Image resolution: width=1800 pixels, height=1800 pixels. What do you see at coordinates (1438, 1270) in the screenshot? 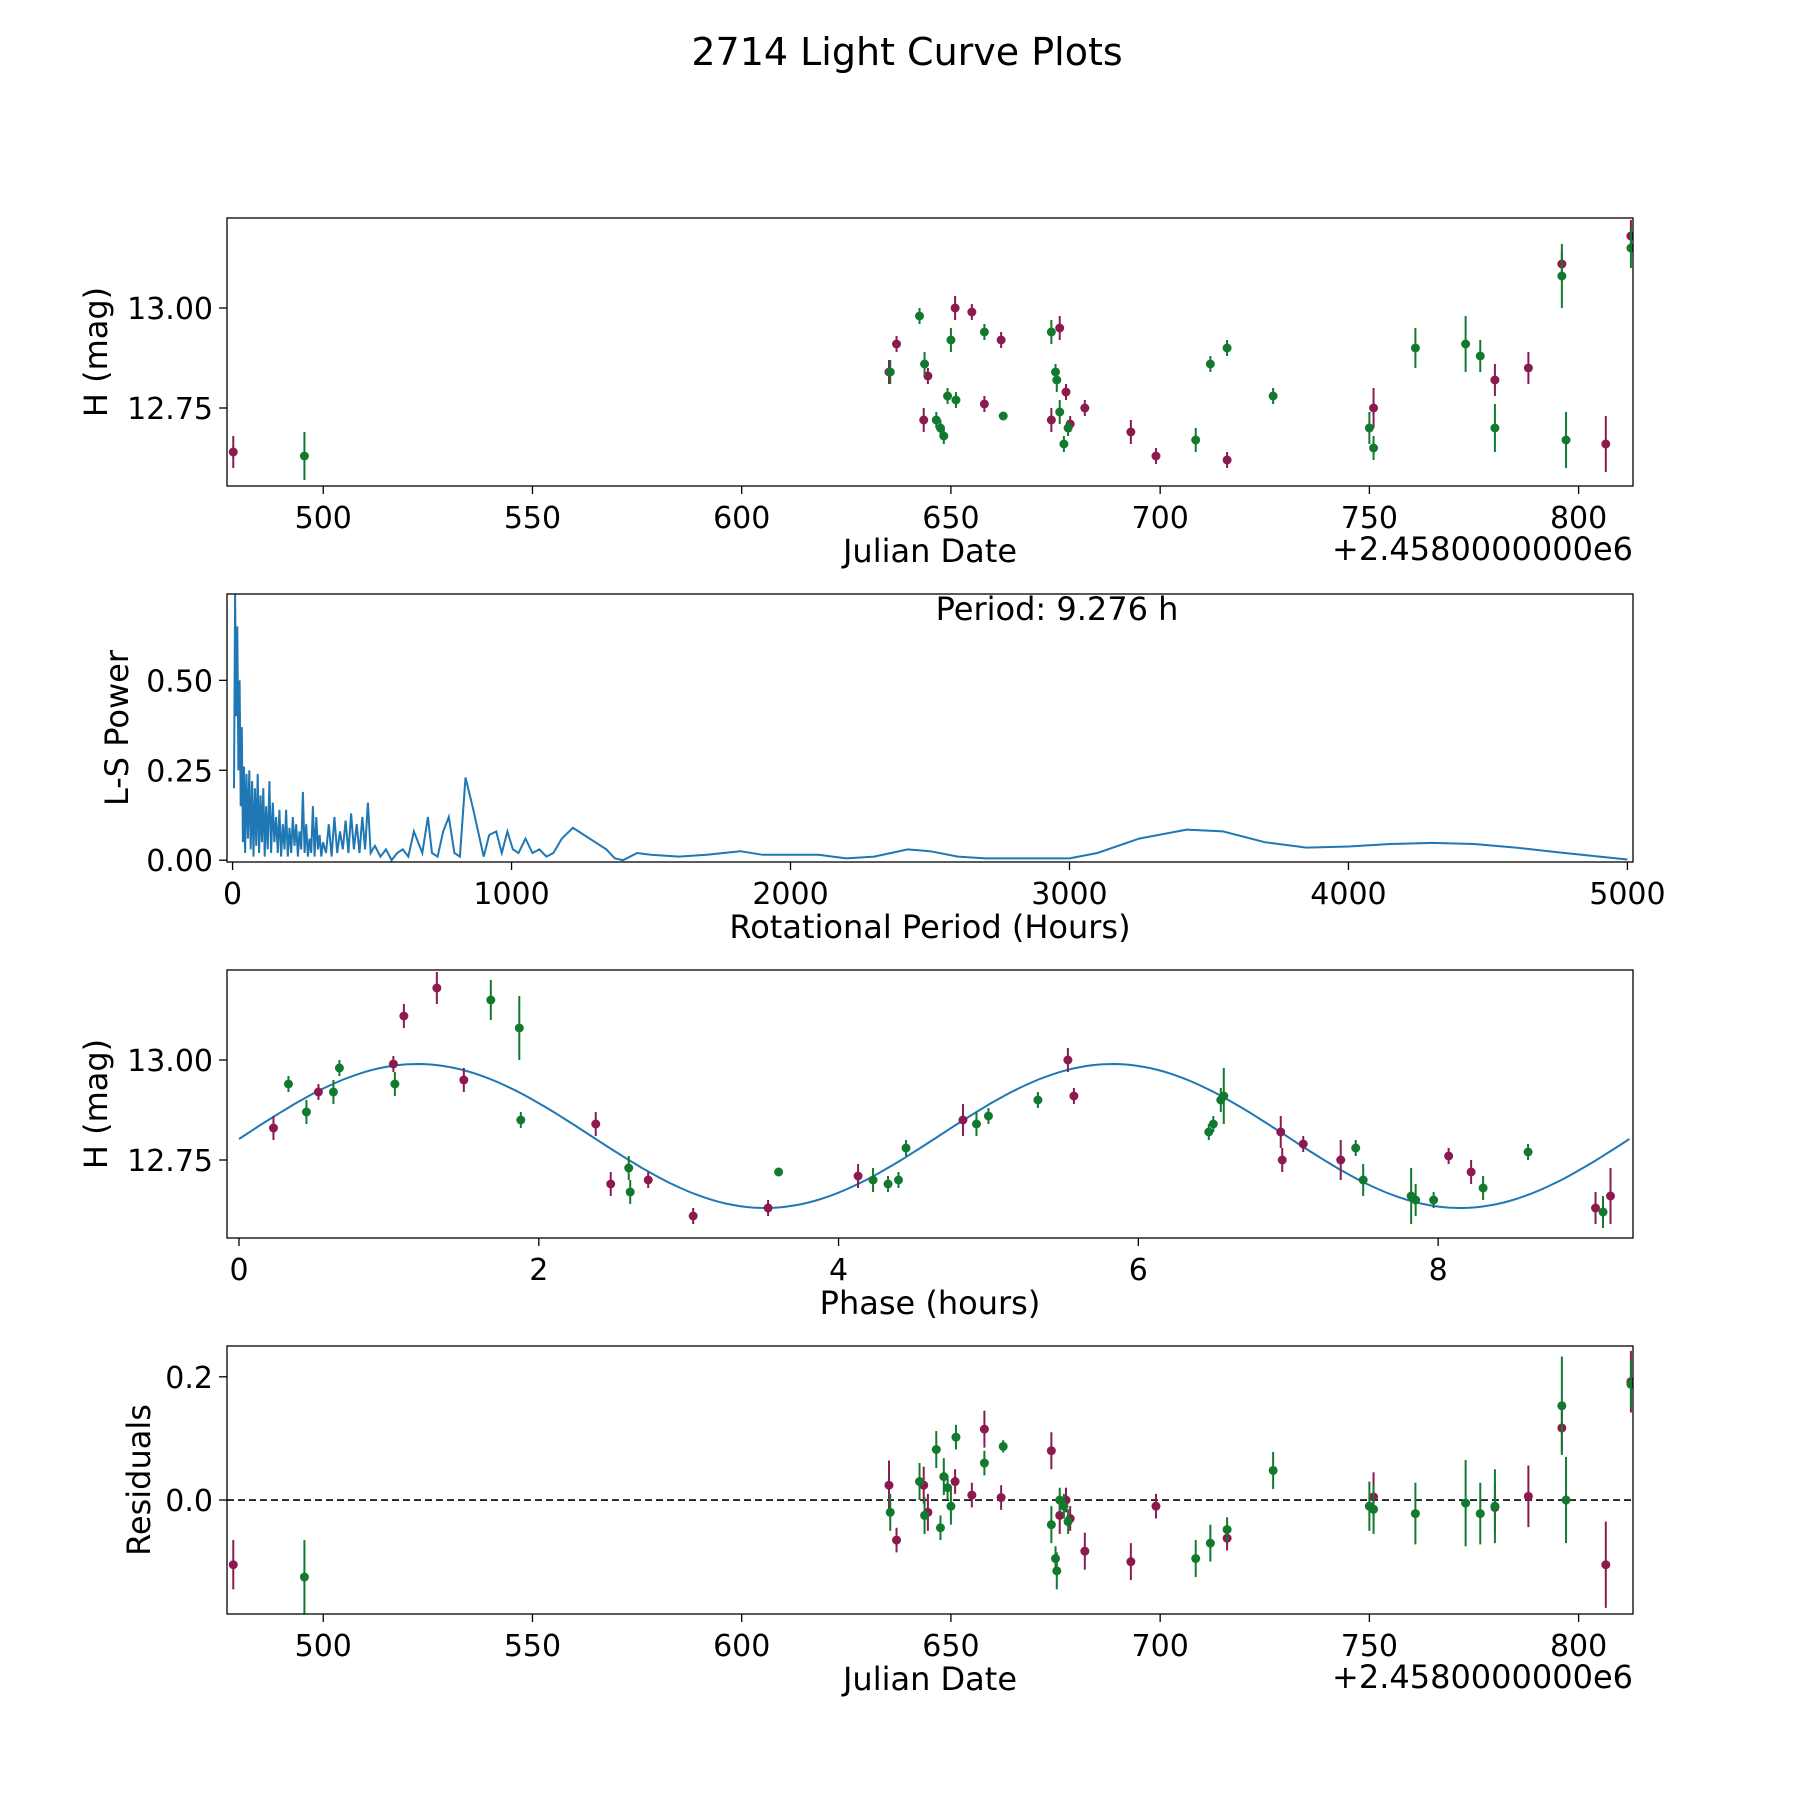
I see `phased-xtick-label: 8` at bounding box center [1438, 1270].